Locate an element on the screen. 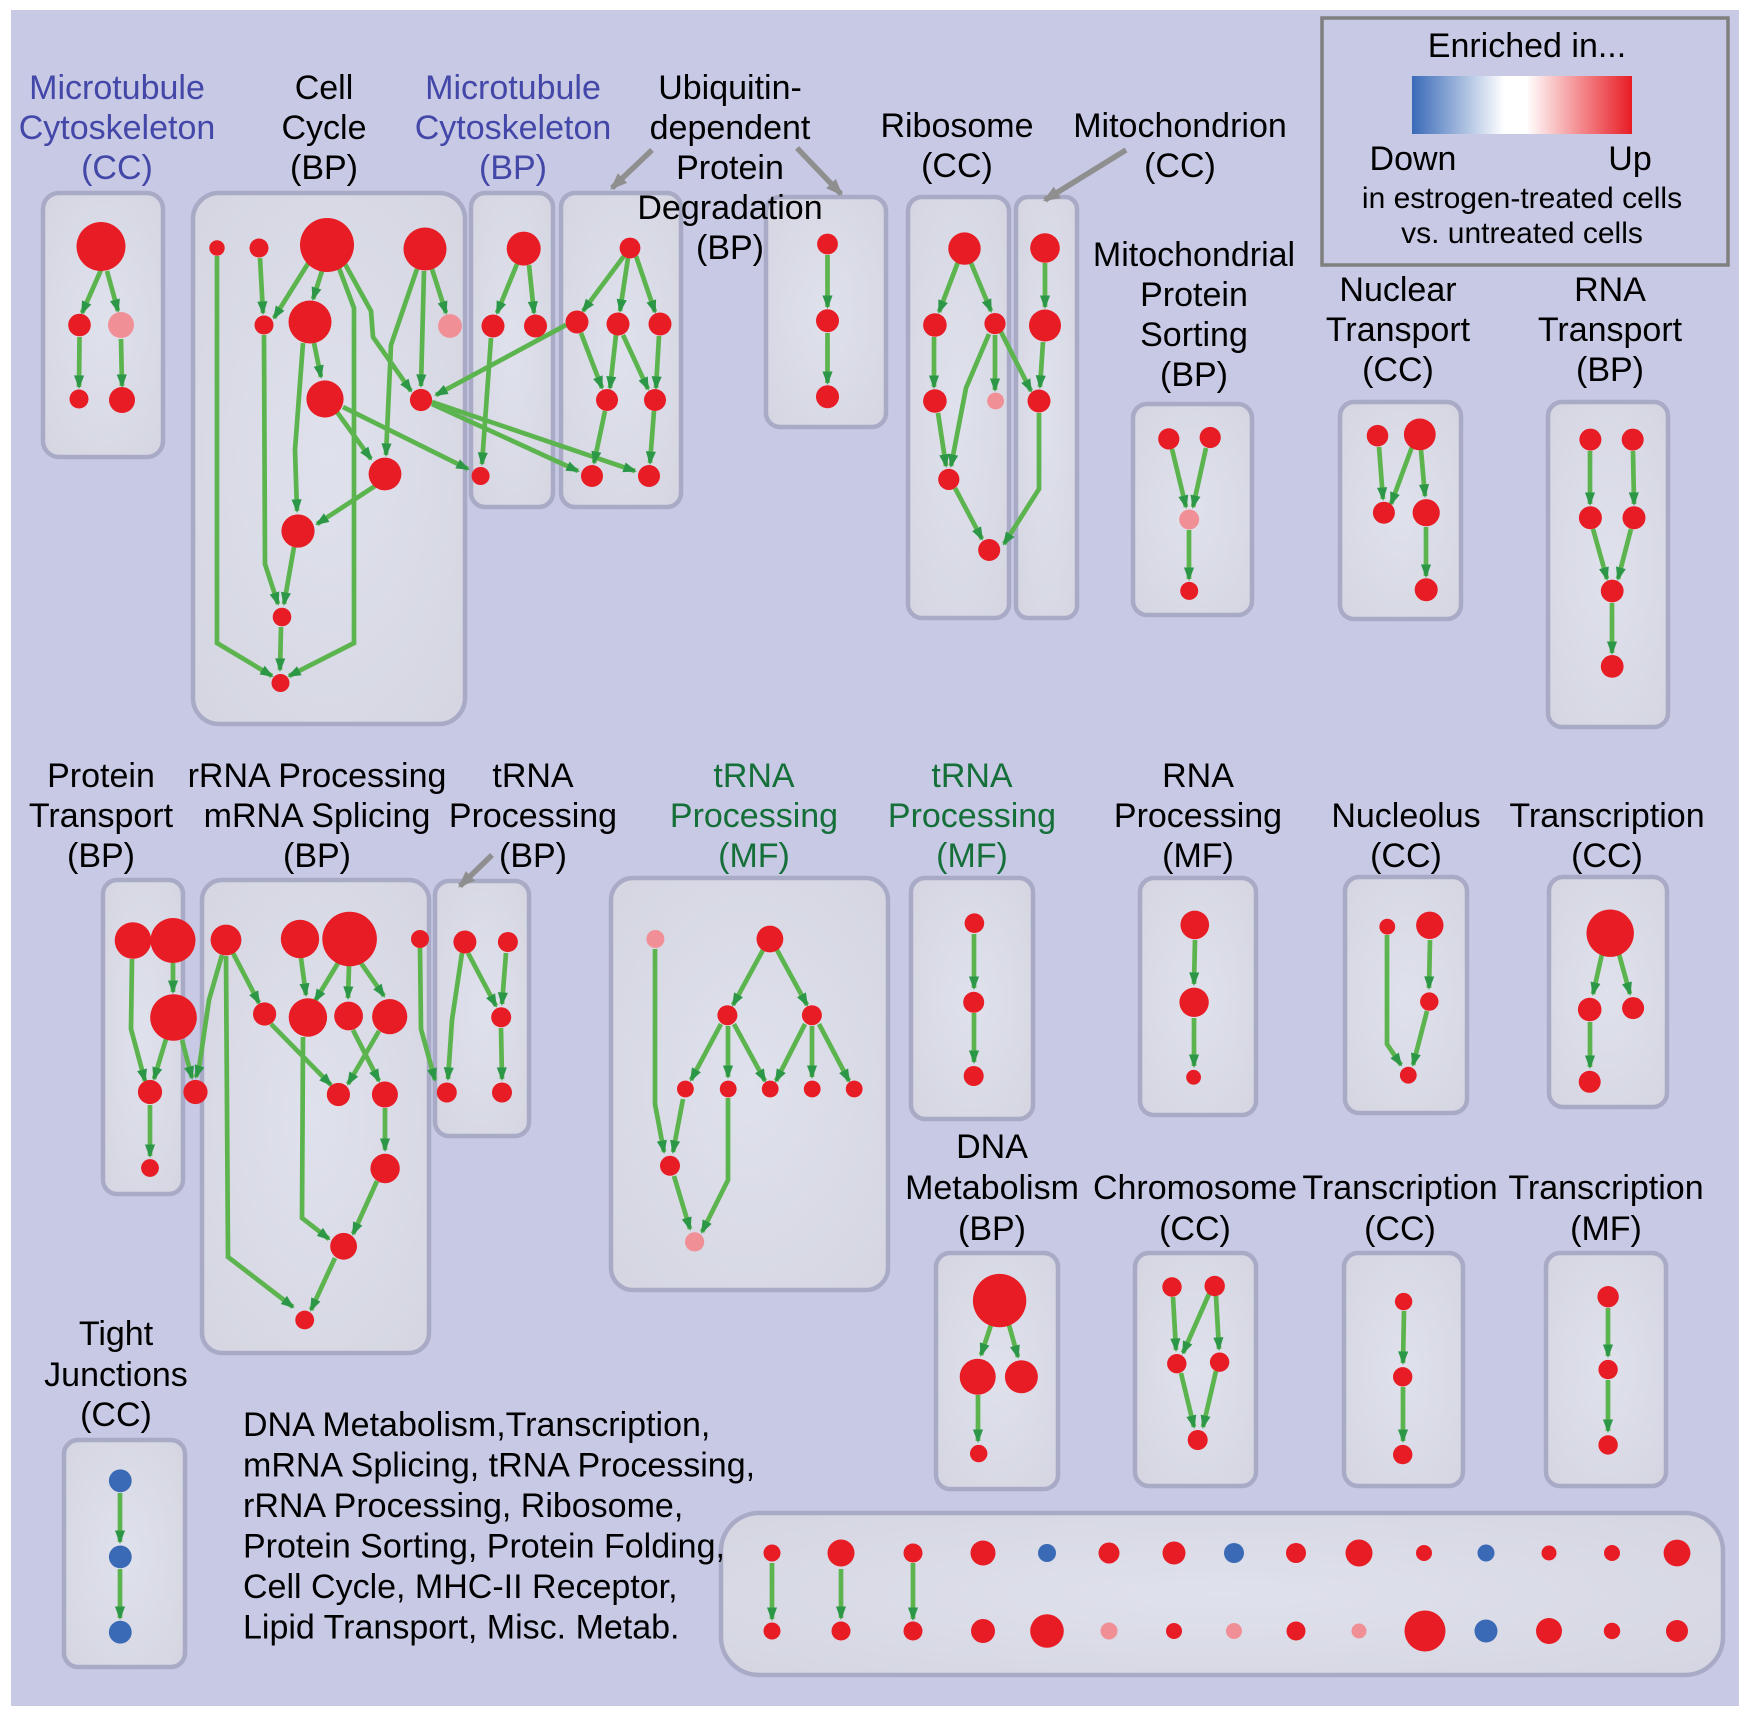 The height and width of the screenshot is (1715, 1750). svg-text: Mitochondrion is located at coordinates (1180, 126).